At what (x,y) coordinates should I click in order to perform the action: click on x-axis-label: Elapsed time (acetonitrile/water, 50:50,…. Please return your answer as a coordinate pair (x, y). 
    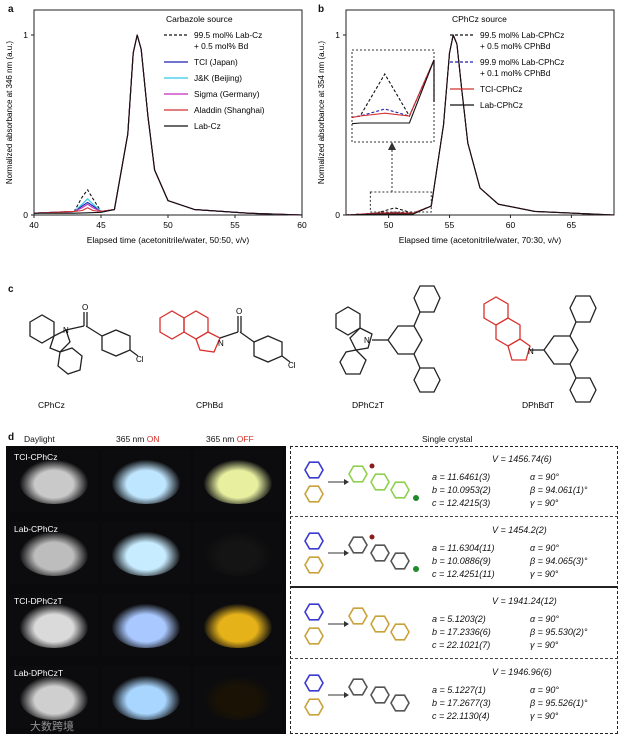
    Looking at the image, I should click on (168, 240).